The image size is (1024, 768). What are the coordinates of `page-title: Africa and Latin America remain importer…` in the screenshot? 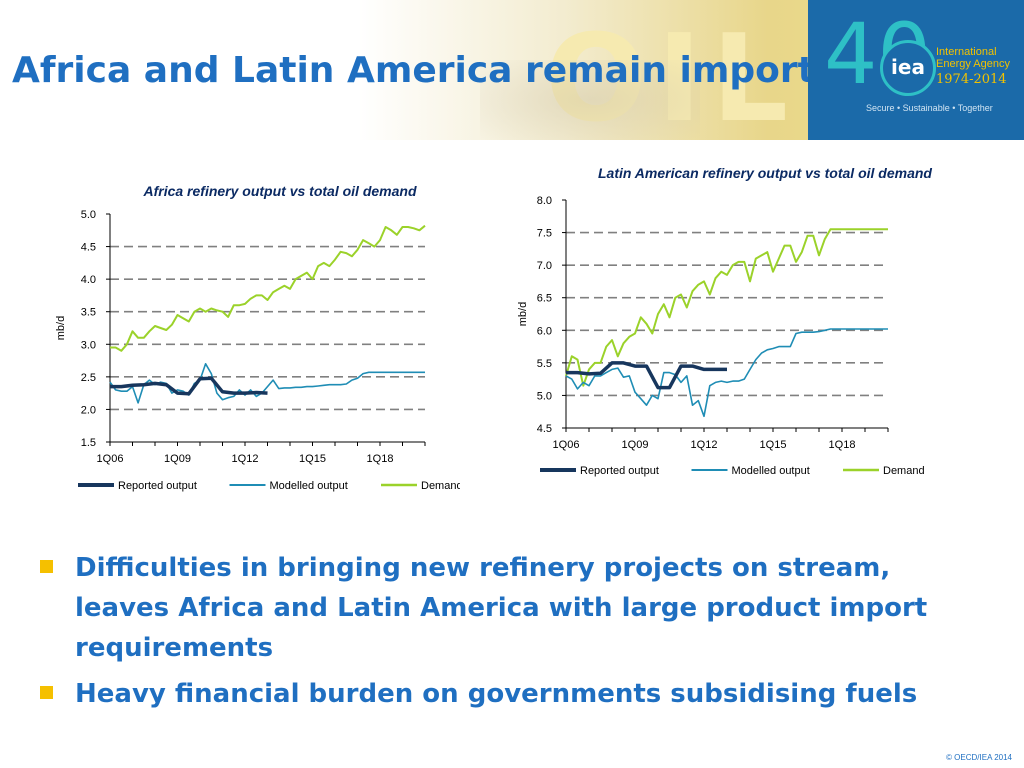 It's located at (445, 70).